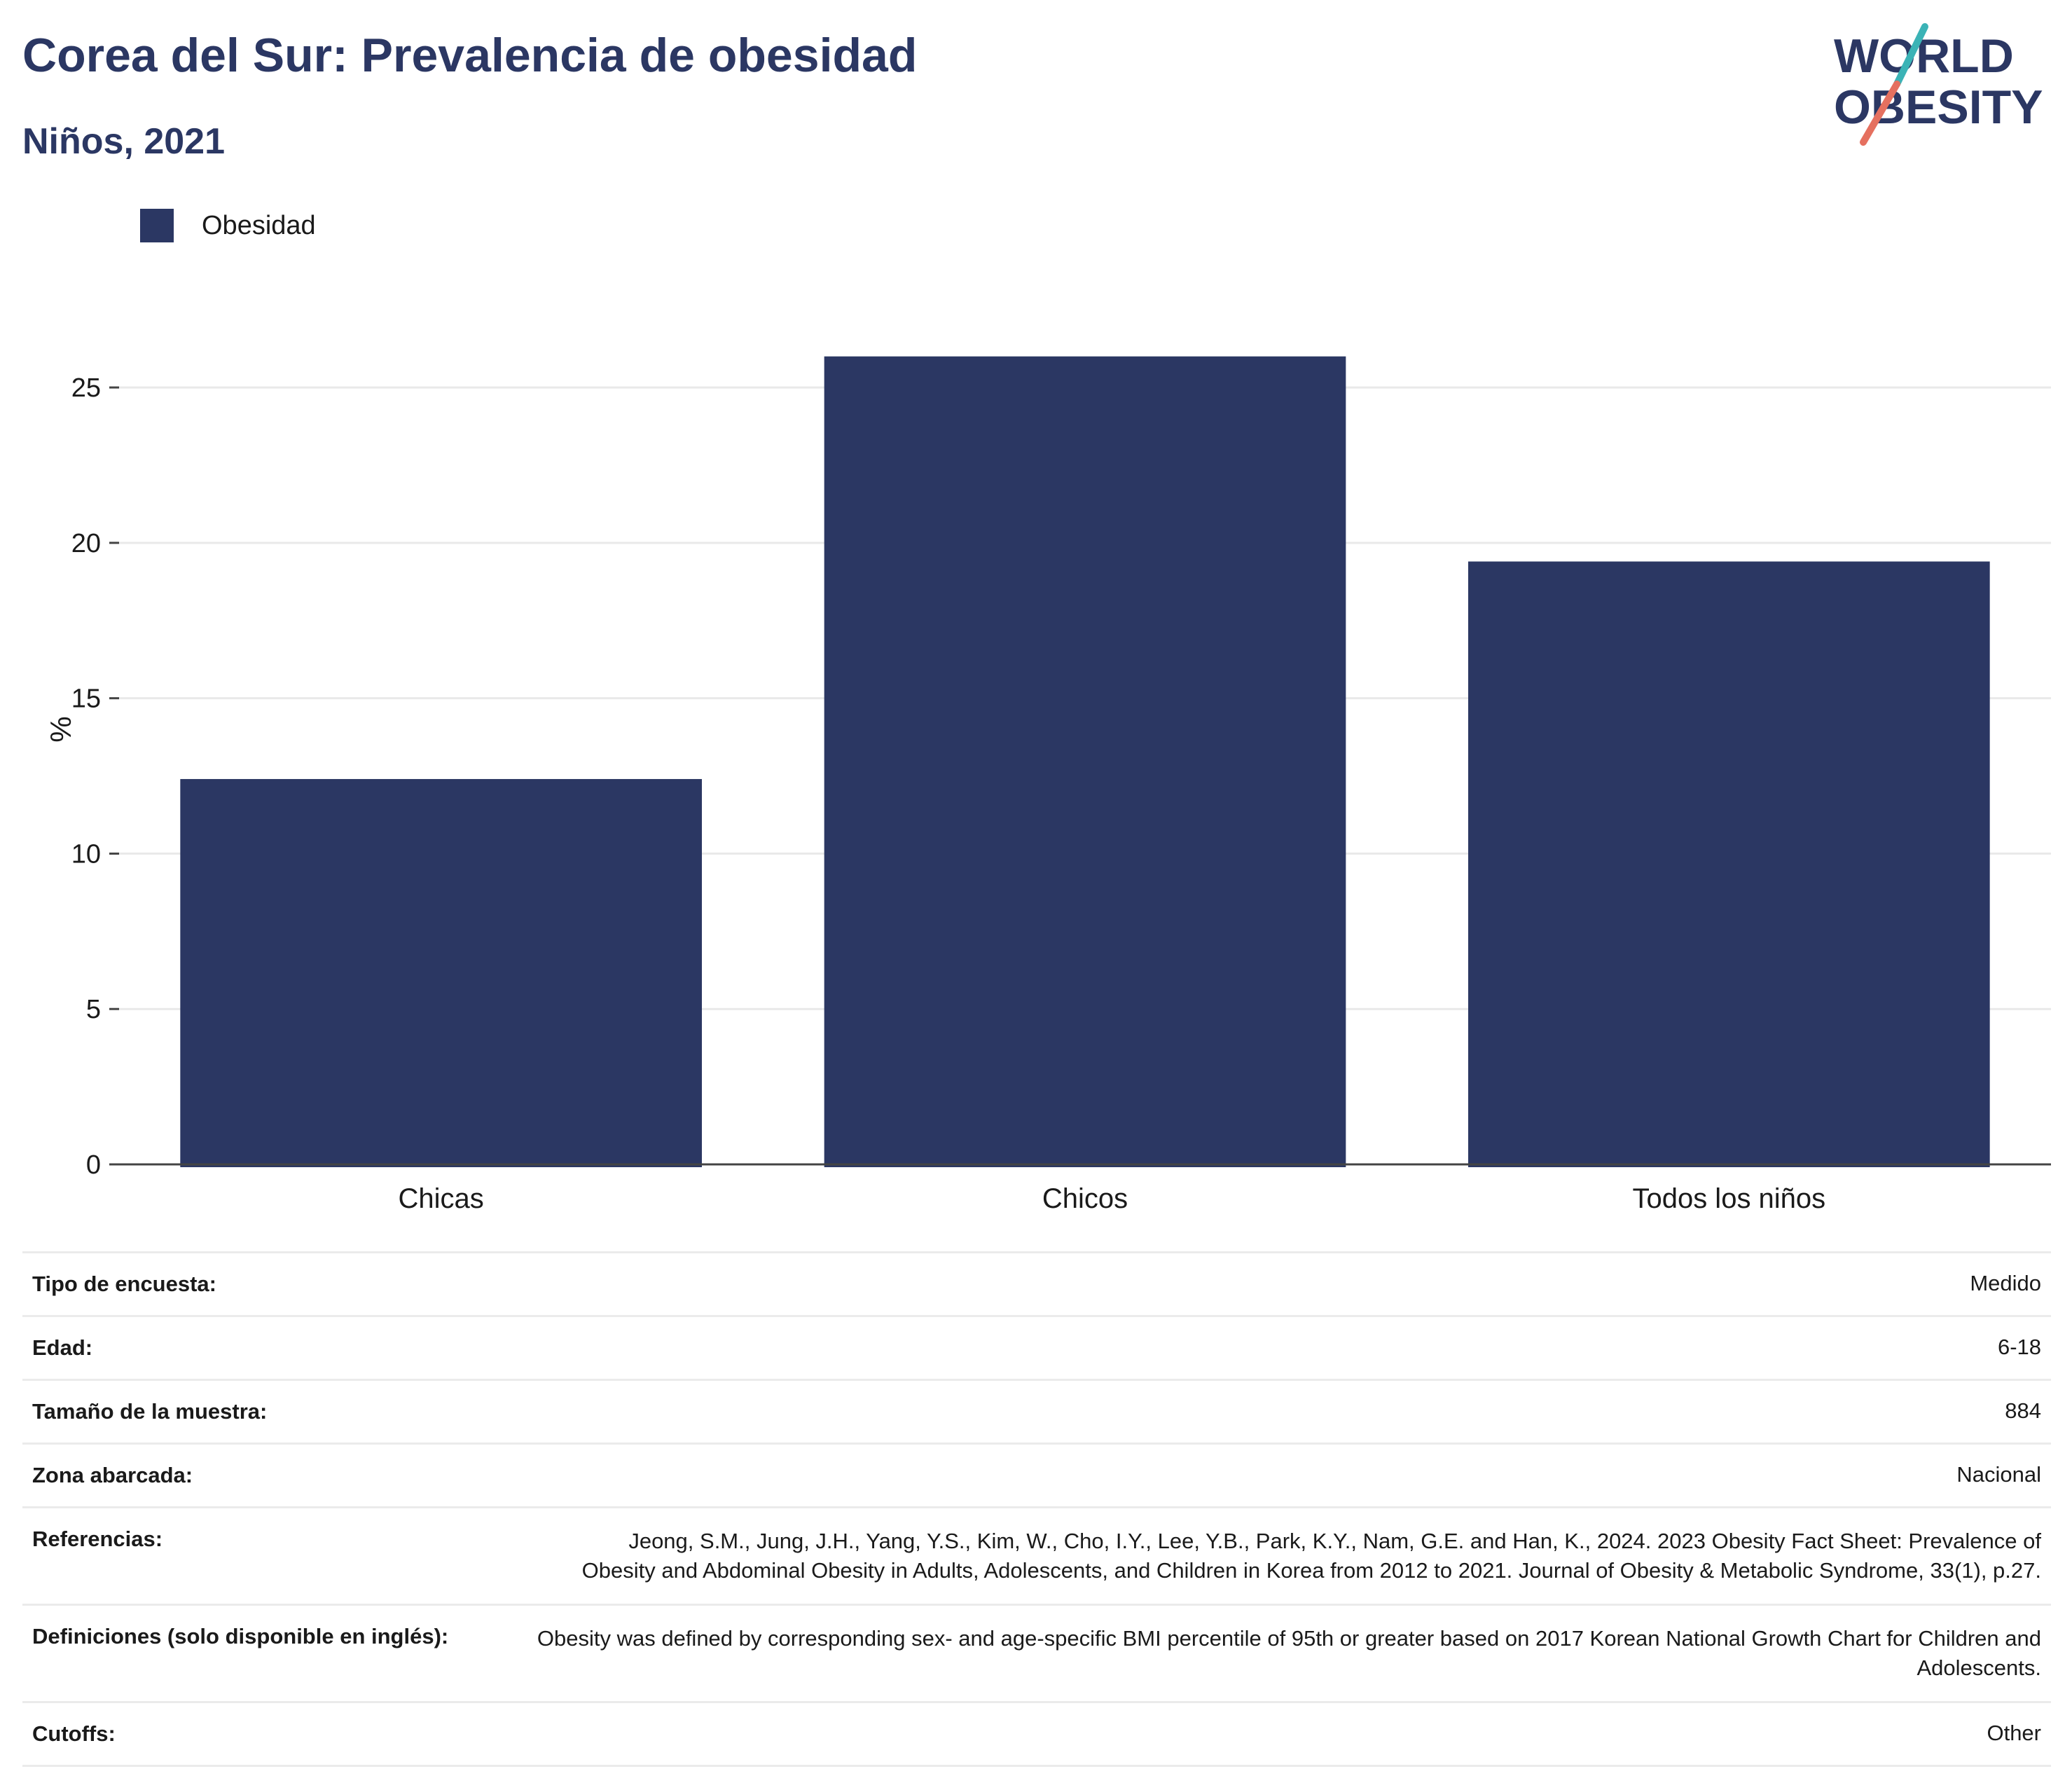 The width and height of the screenshot is (2072, 1783). I want to click on meta-row-area: Zona abarcada: Nacional, so click(1037, 1474).